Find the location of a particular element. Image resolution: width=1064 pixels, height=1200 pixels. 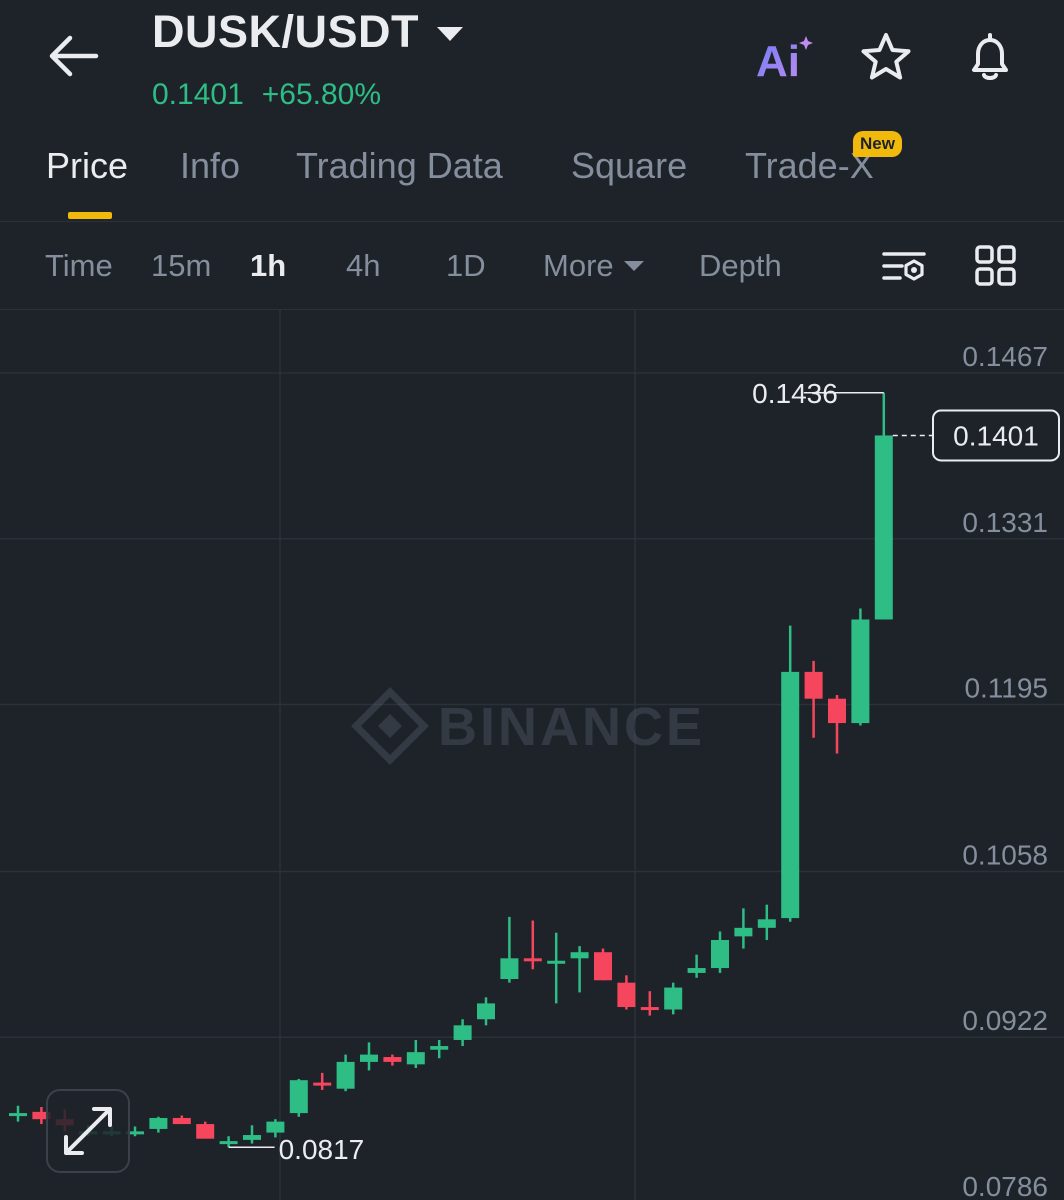

price-change: +65.80% is located at coordinates (321, 94).